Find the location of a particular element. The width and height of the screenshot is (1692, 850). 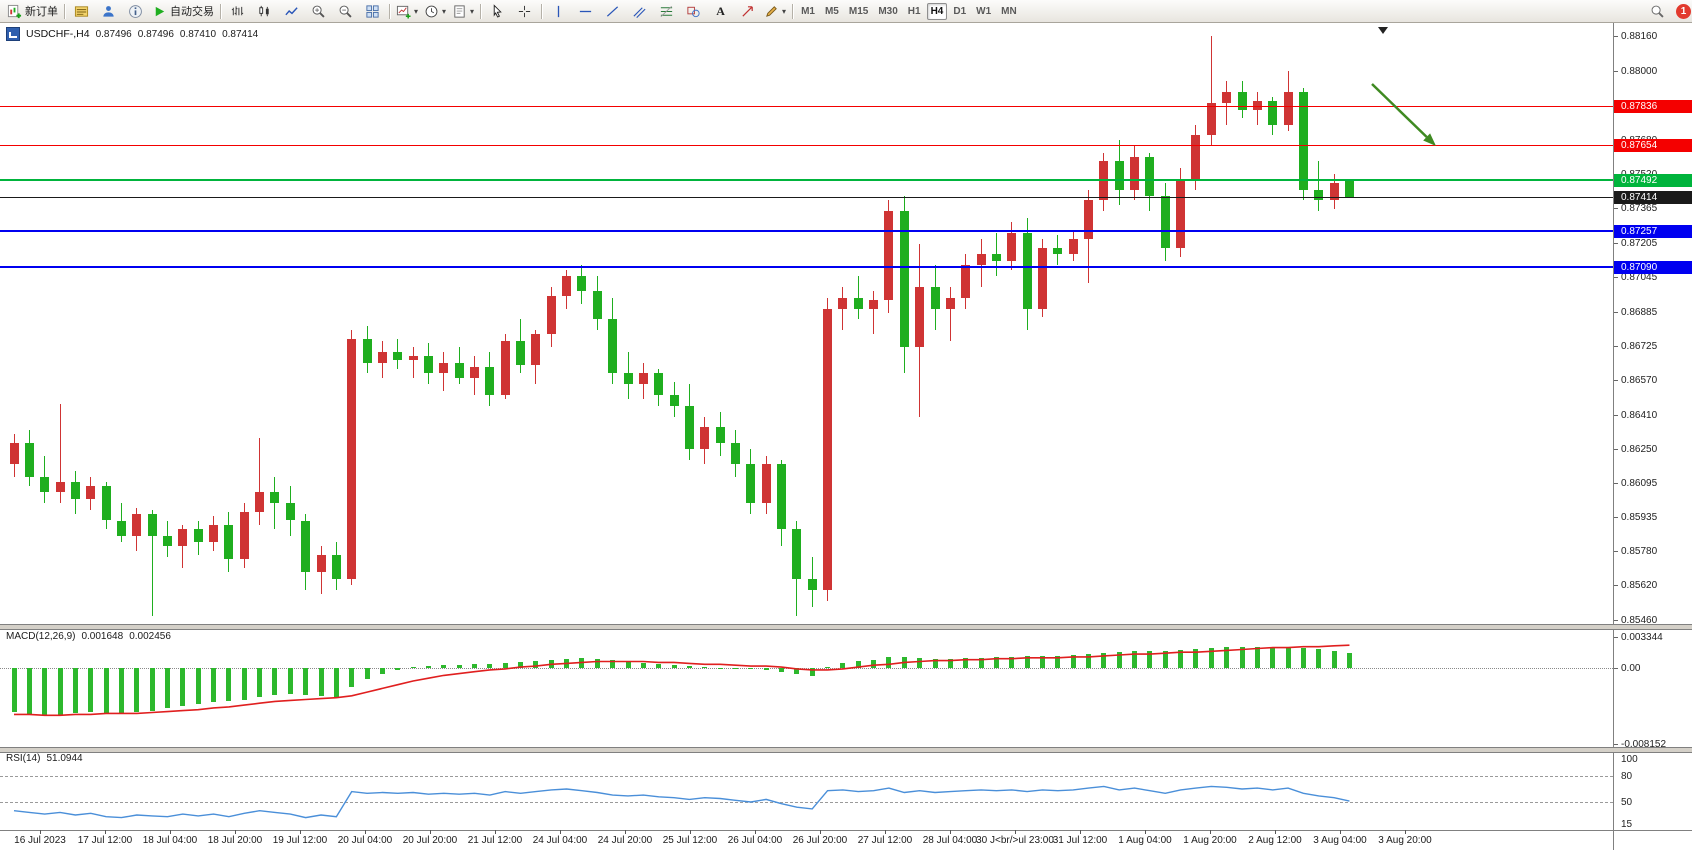

channel-tool-button is located at coordinates (639, 11).